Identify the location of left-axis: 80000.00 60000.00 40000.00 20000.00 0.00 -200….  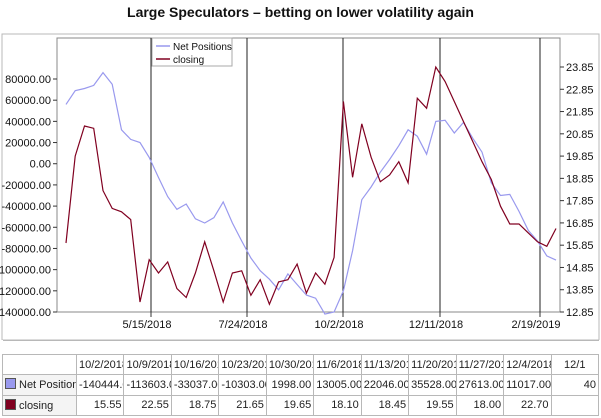
(28, 196).